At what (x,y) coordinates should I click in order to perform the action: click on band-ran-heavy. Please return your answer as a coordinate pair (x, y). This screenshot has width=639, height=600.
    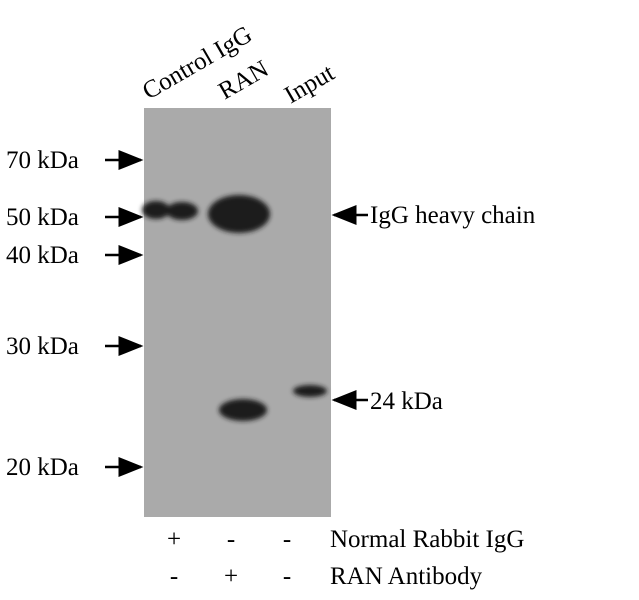
    Looking at the image, I should click on (239, 214).